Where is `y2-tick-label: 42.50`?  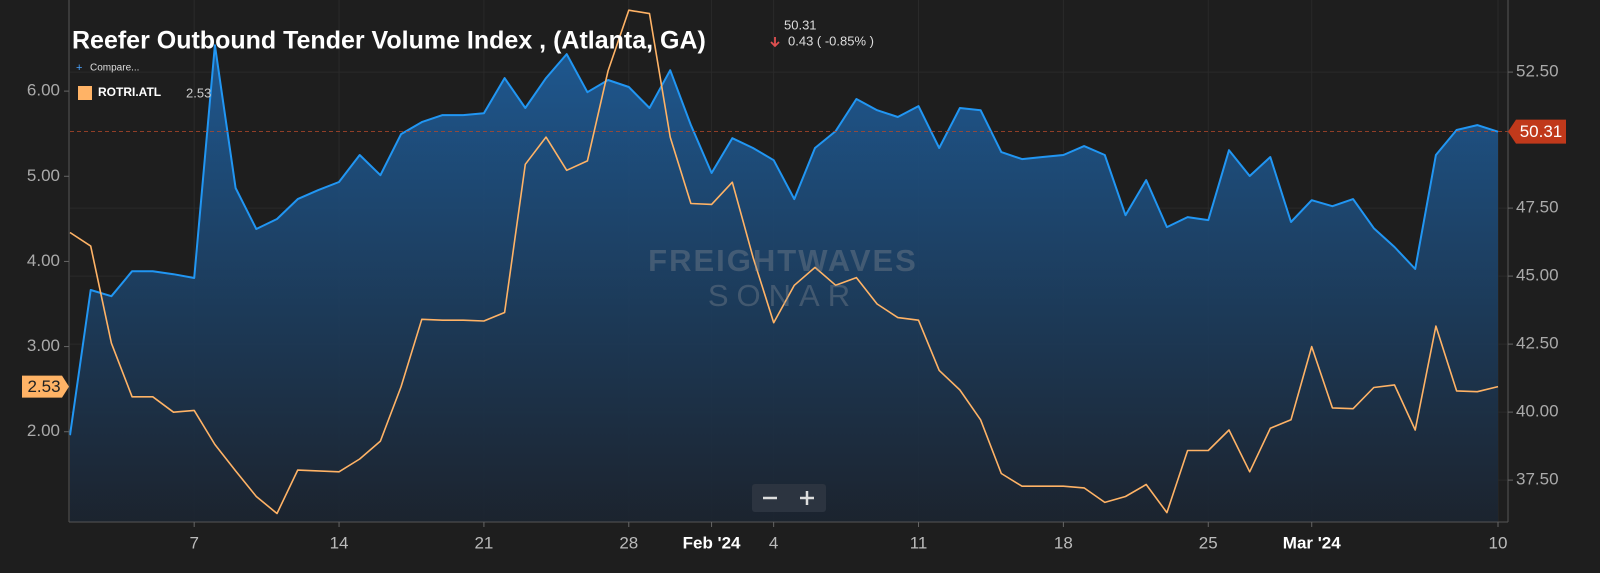
y2-tick-label: 42.50 is located at coordinates (1537, 343).